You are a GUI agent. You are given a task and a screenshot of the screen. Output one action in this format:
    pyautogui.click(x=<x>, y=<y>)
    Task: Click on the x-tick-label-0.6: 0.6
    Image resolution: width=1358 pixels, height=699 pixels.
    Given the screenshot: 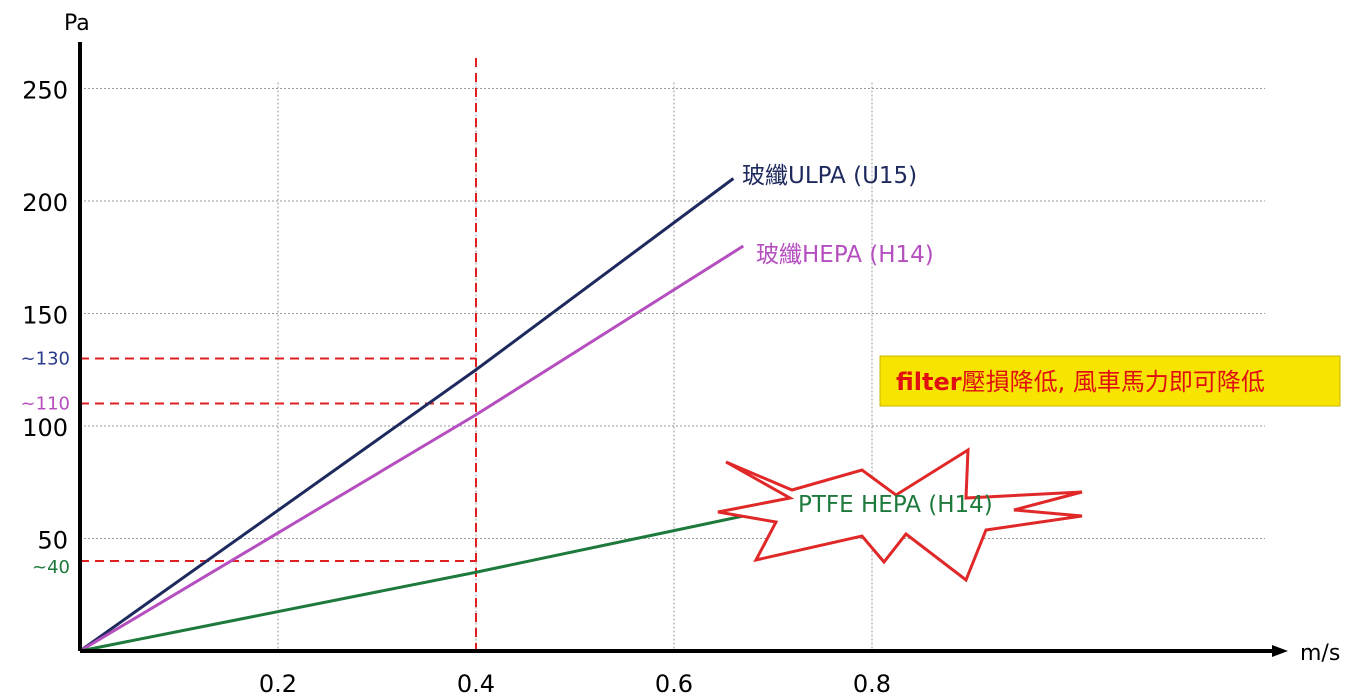 What is the action you would take?
    pyautogui.click(x=674, y=684)
    